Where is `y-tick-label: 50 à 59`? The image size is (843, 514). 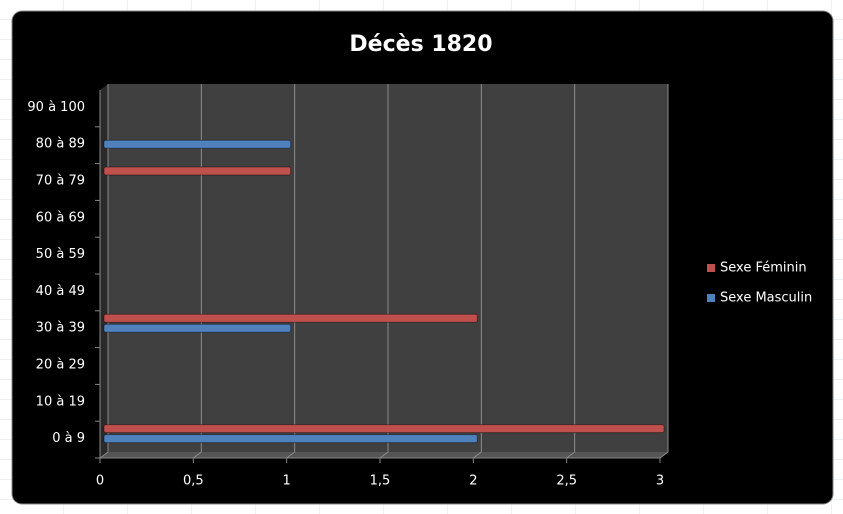 y-tick-label: 50 à 59 is located at coordinates (60, 254).